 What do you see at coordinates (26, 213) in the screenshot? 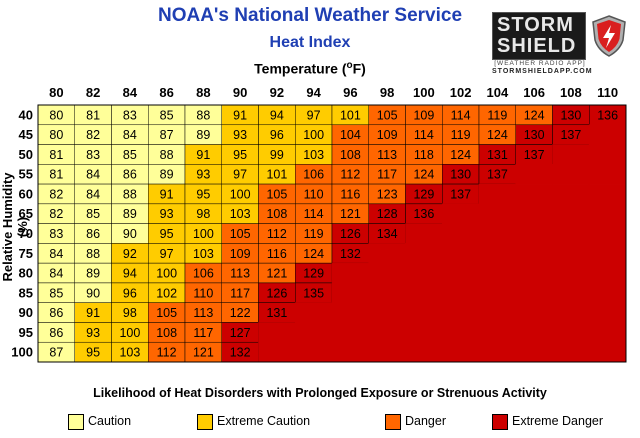
I see `y-tick-label: 65` at bounding box center [26, 213].